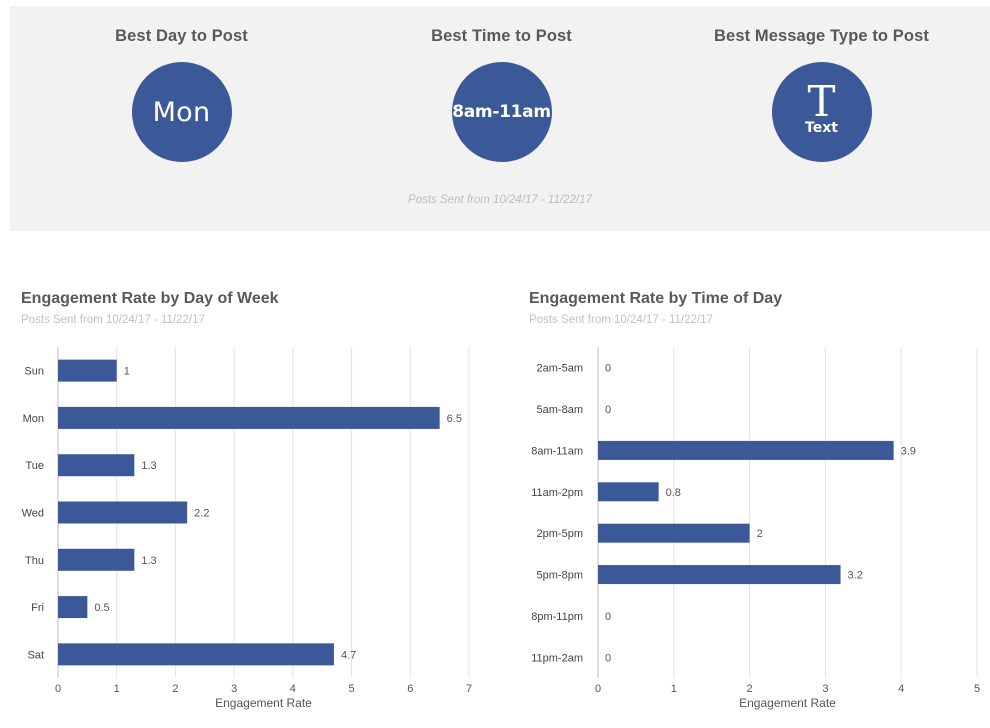  I want to click on text-type-icon: T, so click(821, 101).